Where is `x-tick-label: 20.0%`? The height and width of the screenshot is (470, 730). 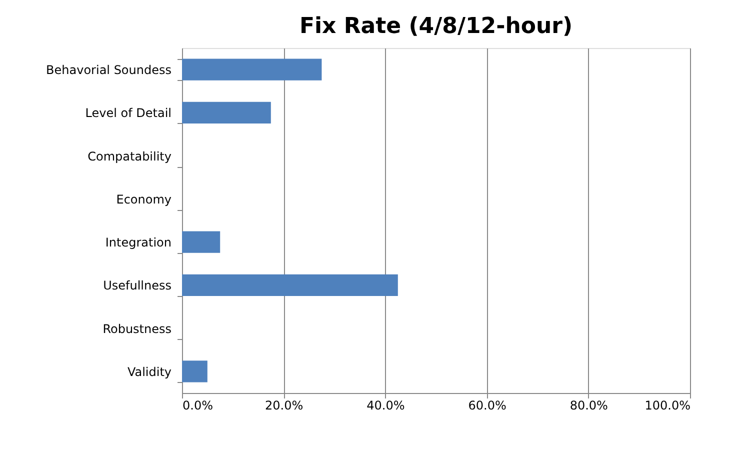
x-tick-label: 20.0% is located at coordinates (284, 405).